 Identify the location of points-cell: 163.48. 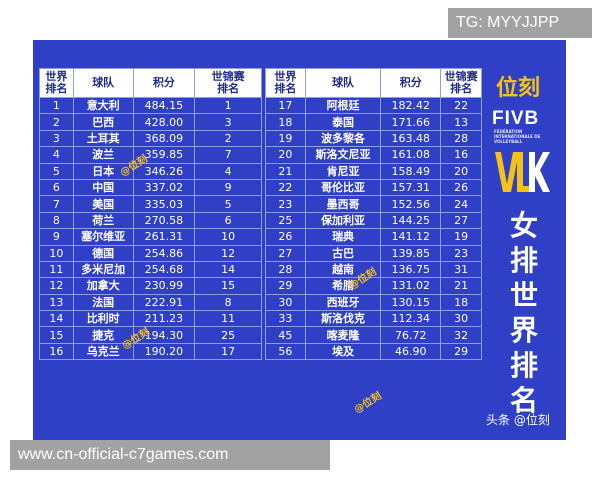
(411, 138).